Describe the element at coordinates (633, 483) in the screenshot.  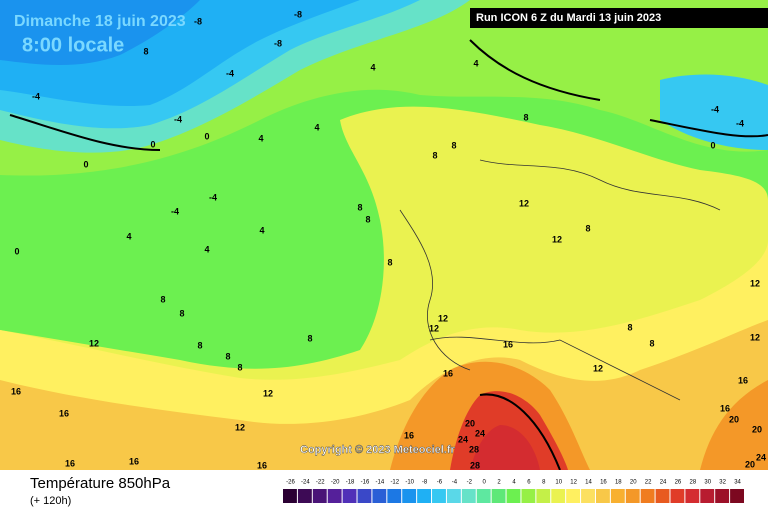
I see `scale-label: 20` at that location.